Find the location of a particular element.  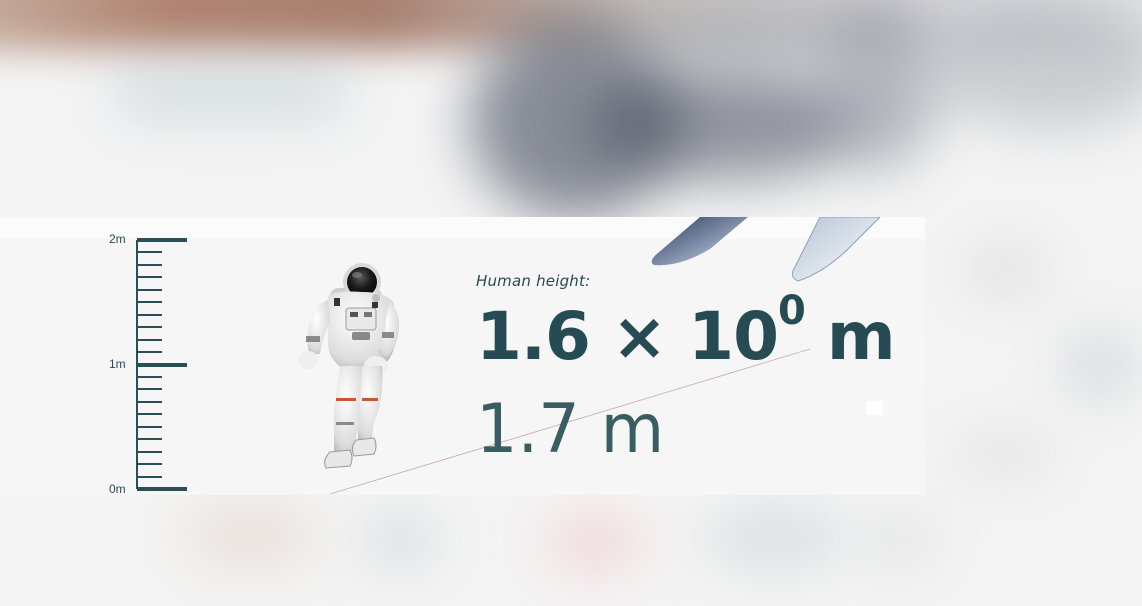

astronaut-figure is located at coordinates (348, 366).